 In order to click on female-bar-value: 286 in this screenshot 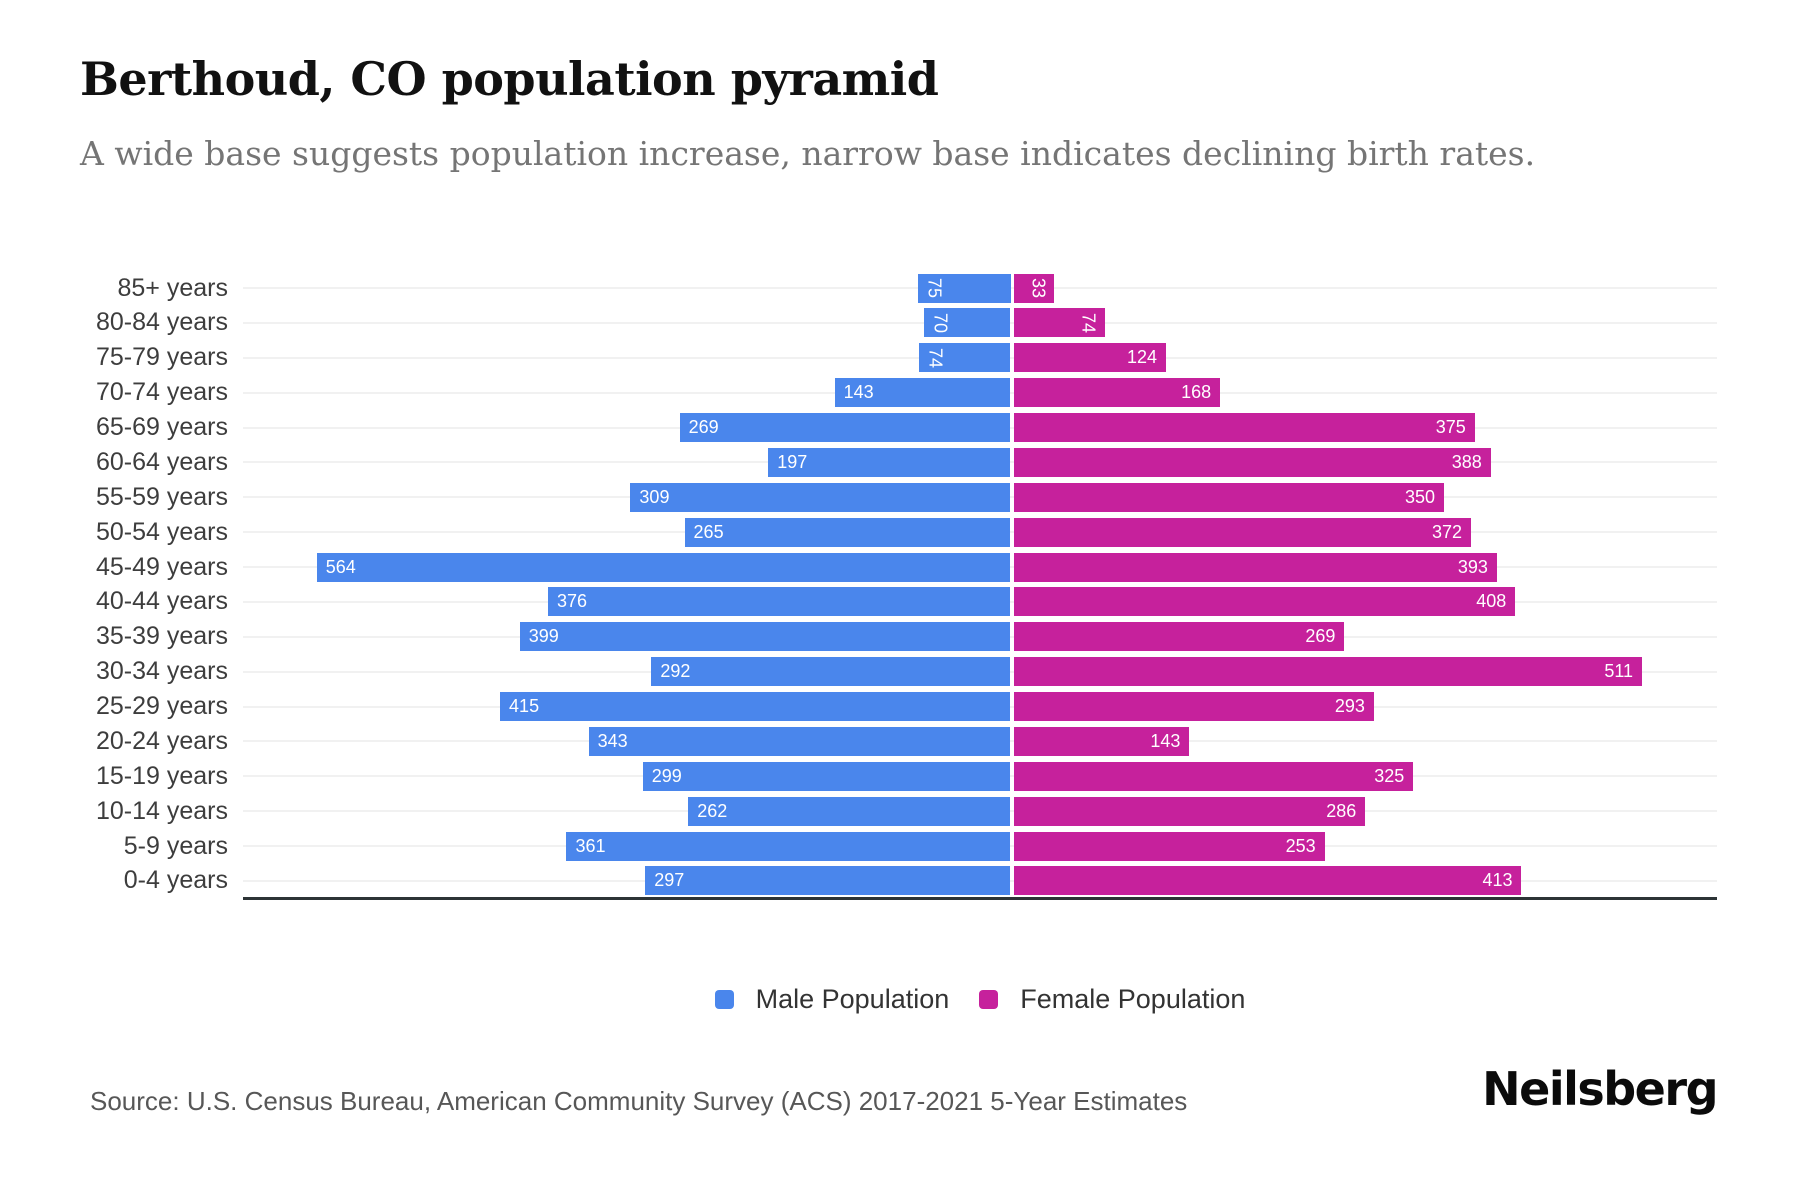, I will do `click(1341, 810)`.